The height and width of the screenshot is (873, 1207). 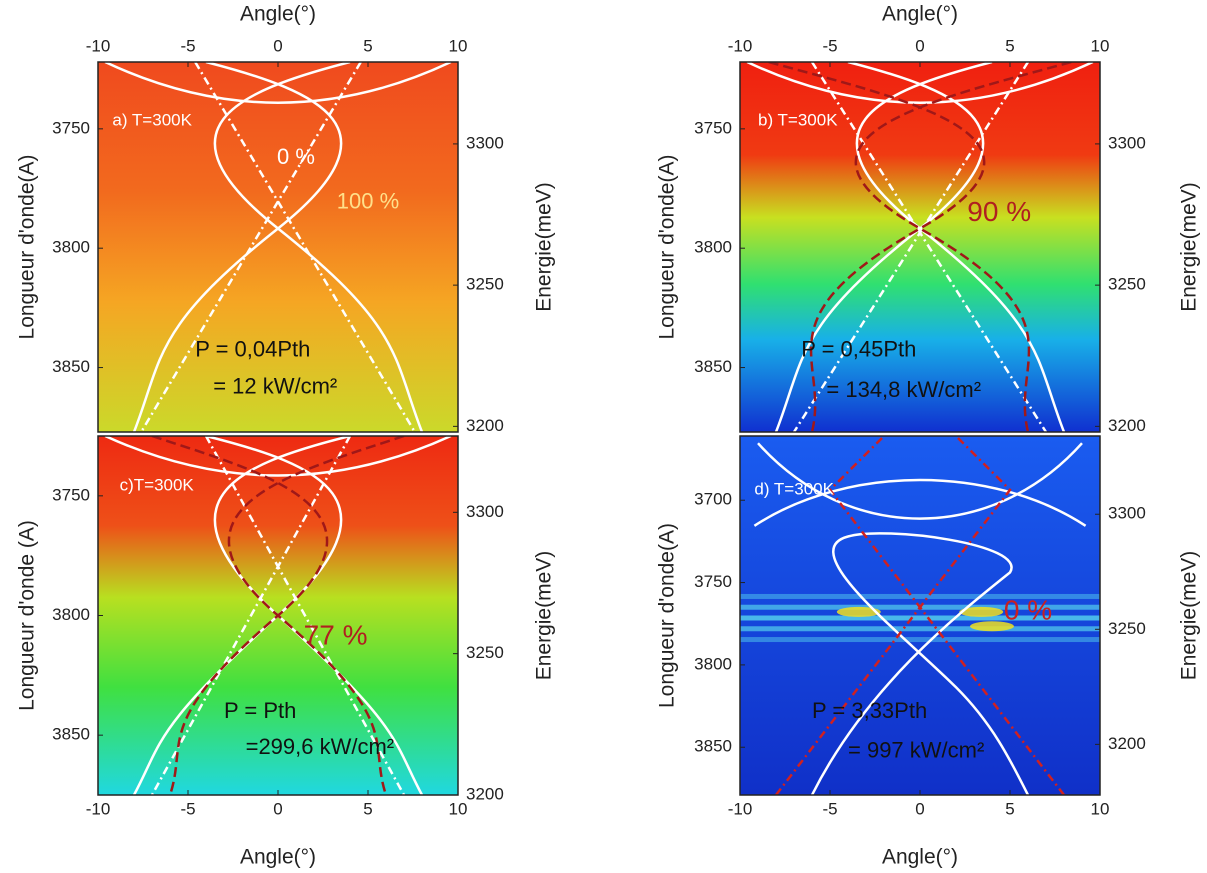 I want to click on annotation: = 997 kW/cm², so click(x=916, y=750).